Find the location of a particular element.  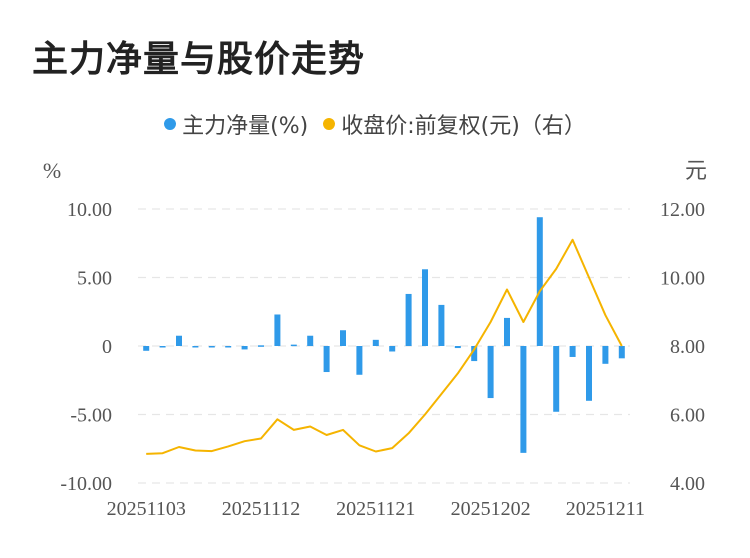

x-tick-label: 20251211 is located at coordinates (605, 509).